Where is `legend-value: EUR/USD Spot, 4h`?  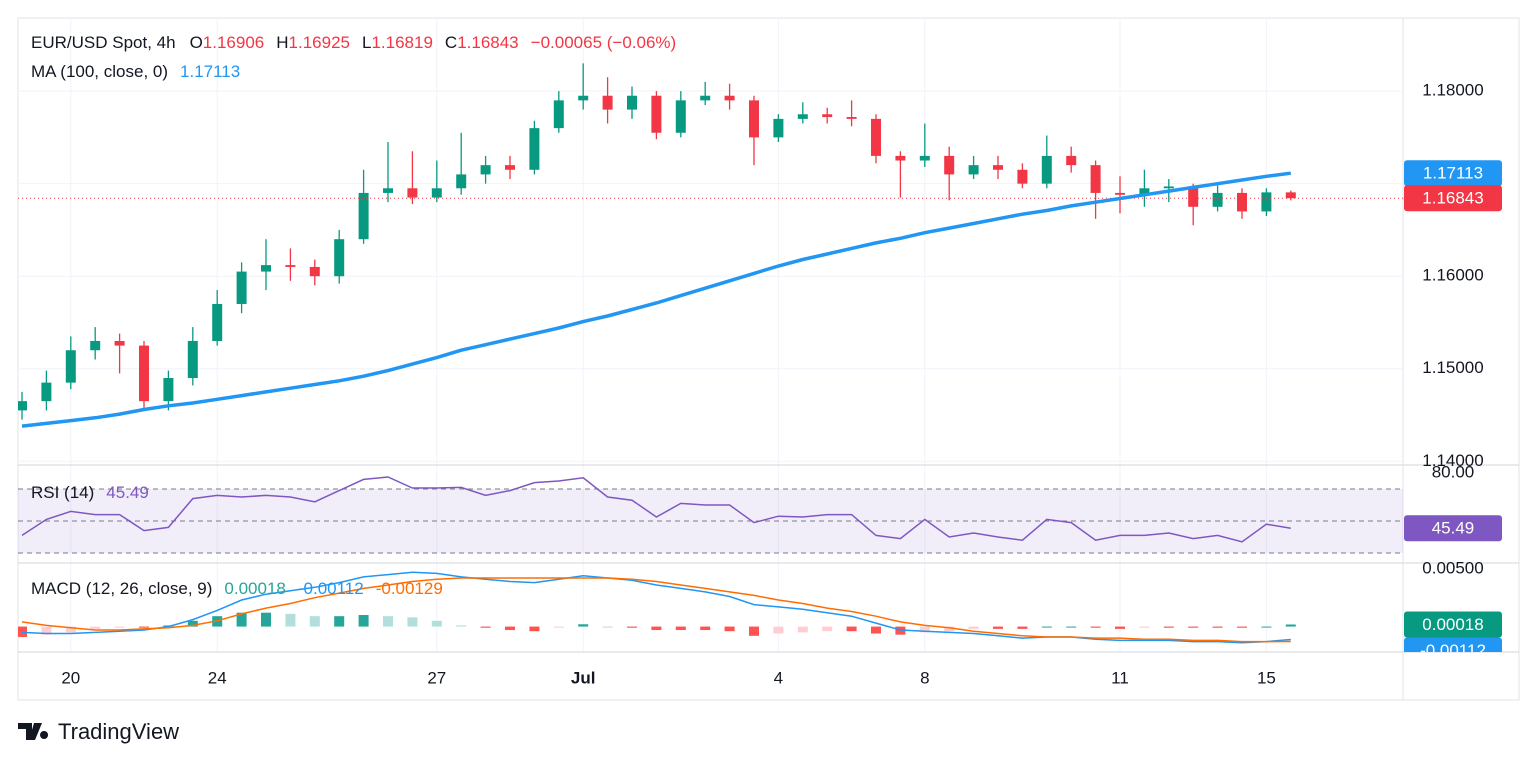 legend-value: EUR/USD Spot, 4h is located at coordinates (103, 42).